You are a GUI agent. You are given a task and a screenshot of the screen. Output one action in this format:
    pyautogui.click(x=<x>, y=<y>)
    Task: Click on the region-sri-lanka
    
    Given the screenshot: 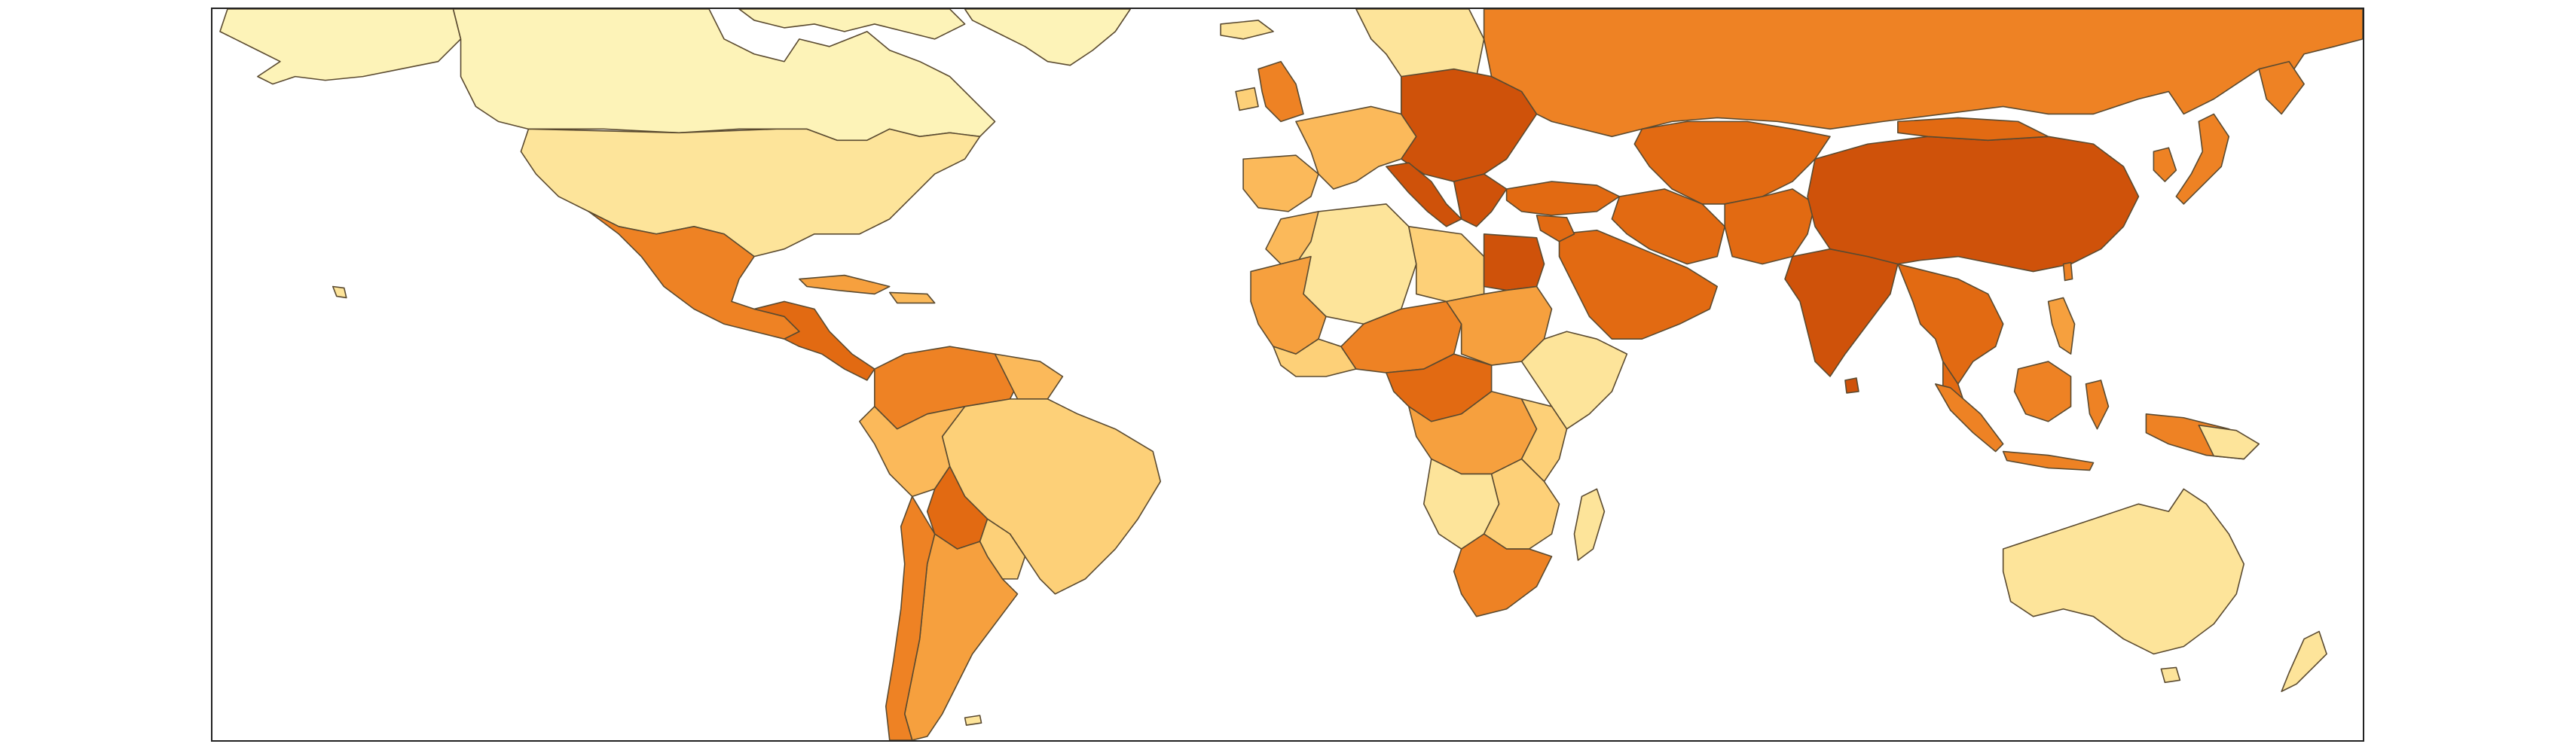 What is the action you would take?
    pyautogui.click(x=1851, y=385)
    